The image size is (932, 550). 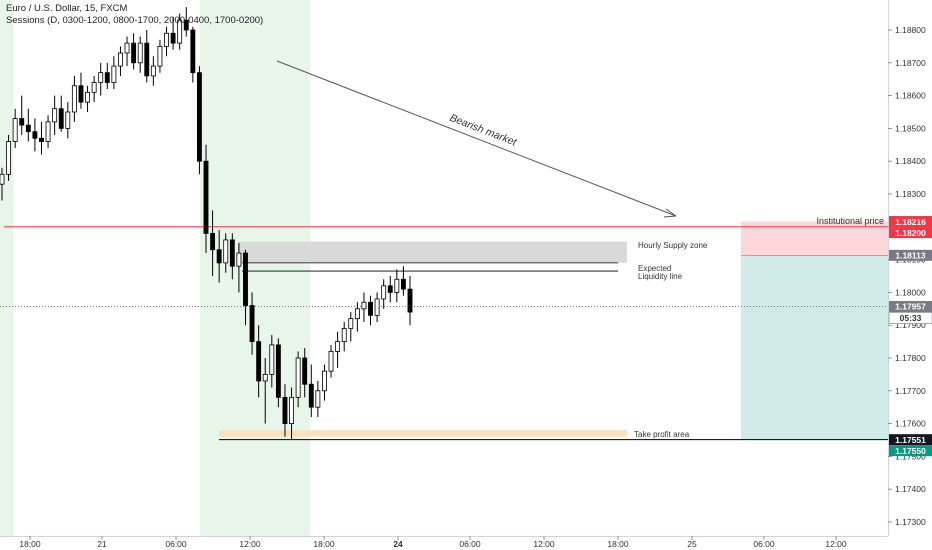 What do you see at coordinates (910, 63) in the screenshot?
I see `price-tick-label: 1.18700` at bounding box center [910, 63].